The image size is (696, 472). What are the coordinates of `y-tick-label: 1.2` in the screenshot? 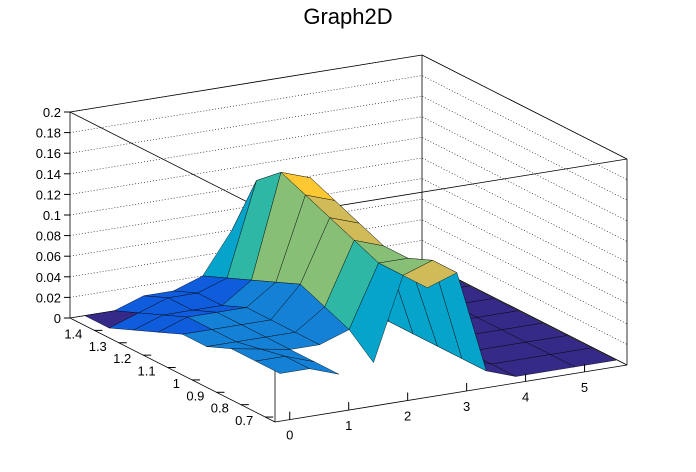 It's located at (122, 358).